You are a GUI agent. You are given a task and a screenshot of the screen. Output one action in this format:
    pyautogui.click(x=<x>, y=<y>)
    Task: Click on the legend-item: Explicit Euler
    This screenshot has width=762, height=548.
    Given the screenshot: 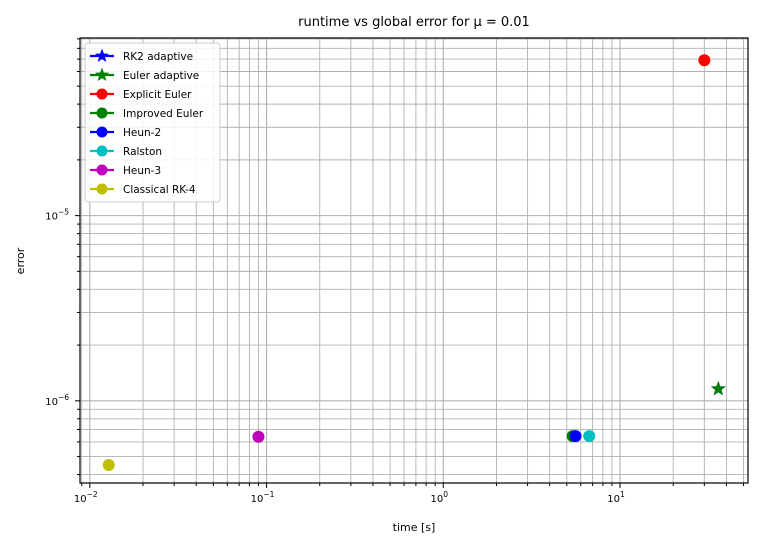 What is the action you would take?
    pyautogui.click(x=141, y=94)
    